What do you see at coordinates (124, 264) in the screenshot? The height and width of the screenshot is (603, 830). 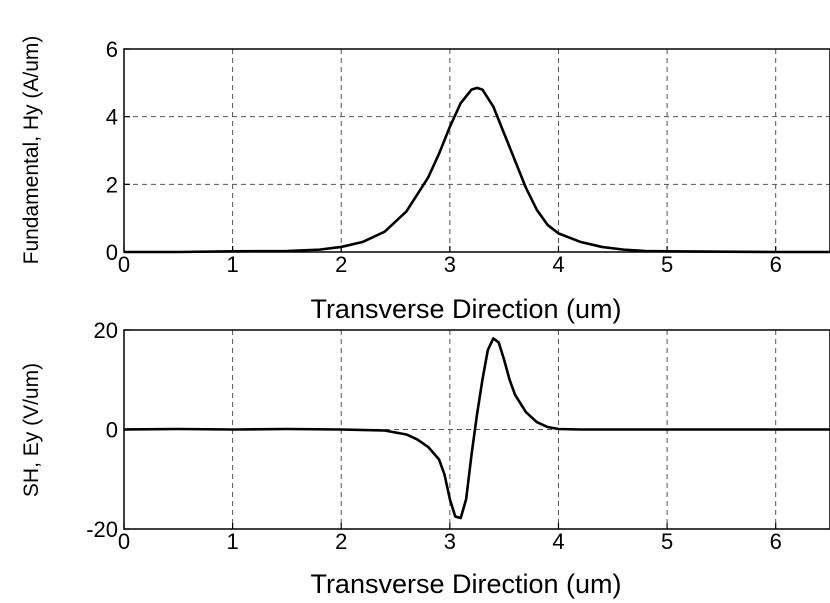 I see `panel-top-xtick-label-0: 0` at bounding box center [124, 264].